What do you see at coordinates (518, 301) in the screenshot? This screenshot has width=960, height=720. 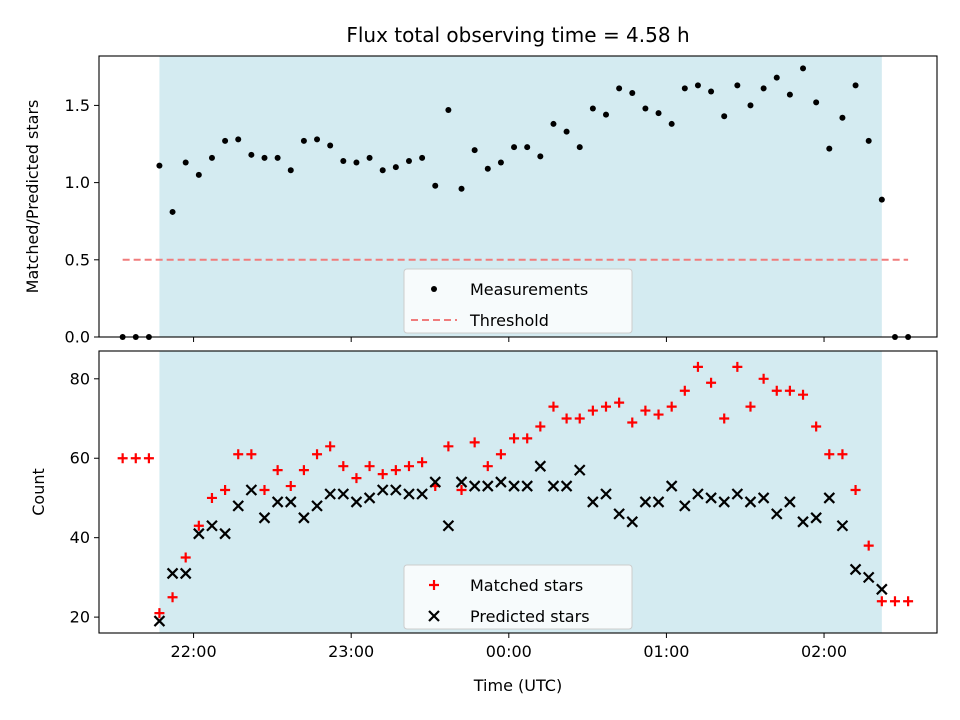 I see `legend-box` at bounding box center [518, 301].